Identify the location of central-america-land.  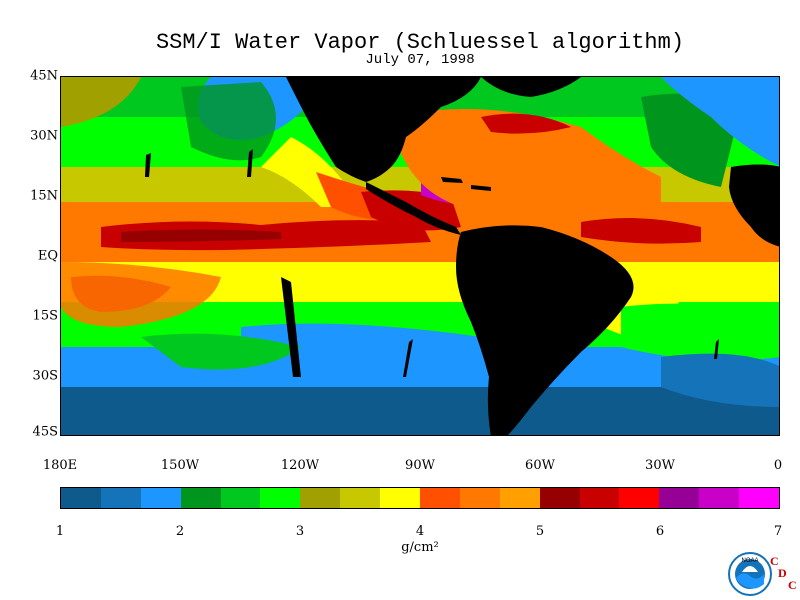
(413, 208).